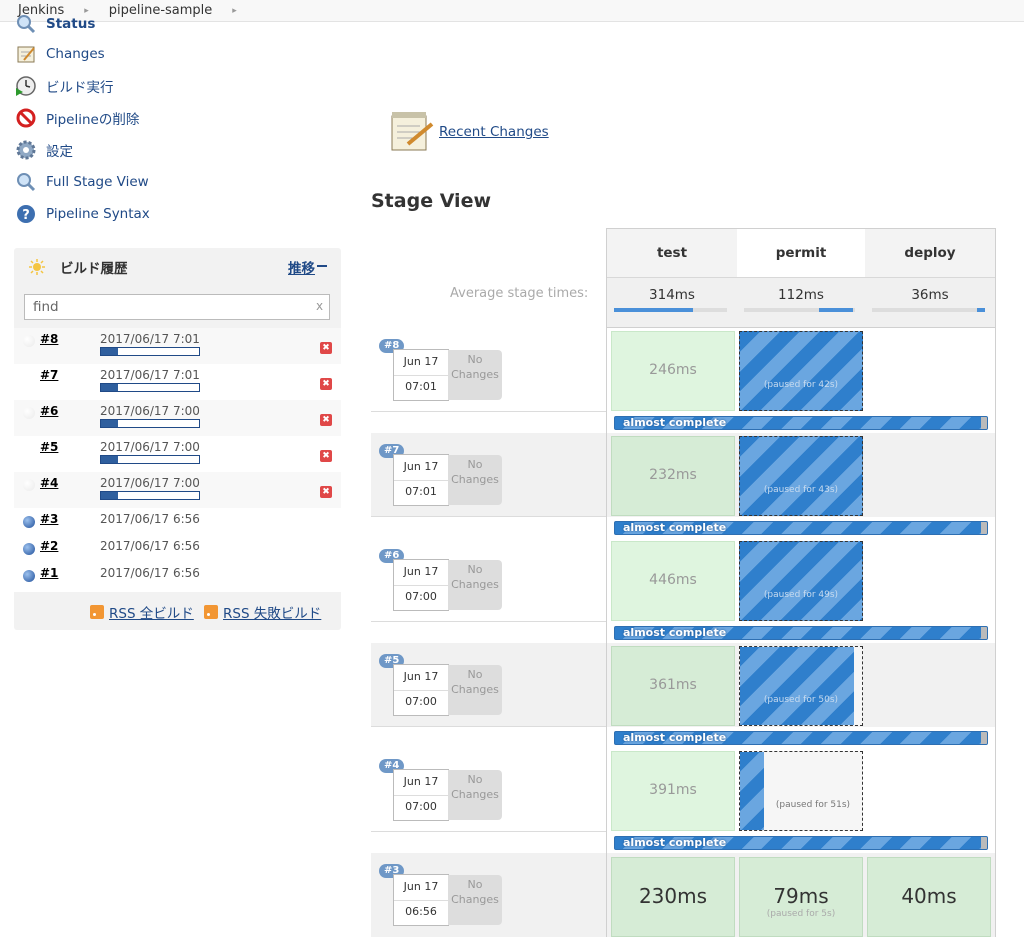 This screenshot has width=1024, height=937. What do you see at coordinates (801, 897) in the screenshot?
I see `stage-cell-permit: 79ms (paused for 5s)` at bounding box center [801, 897].